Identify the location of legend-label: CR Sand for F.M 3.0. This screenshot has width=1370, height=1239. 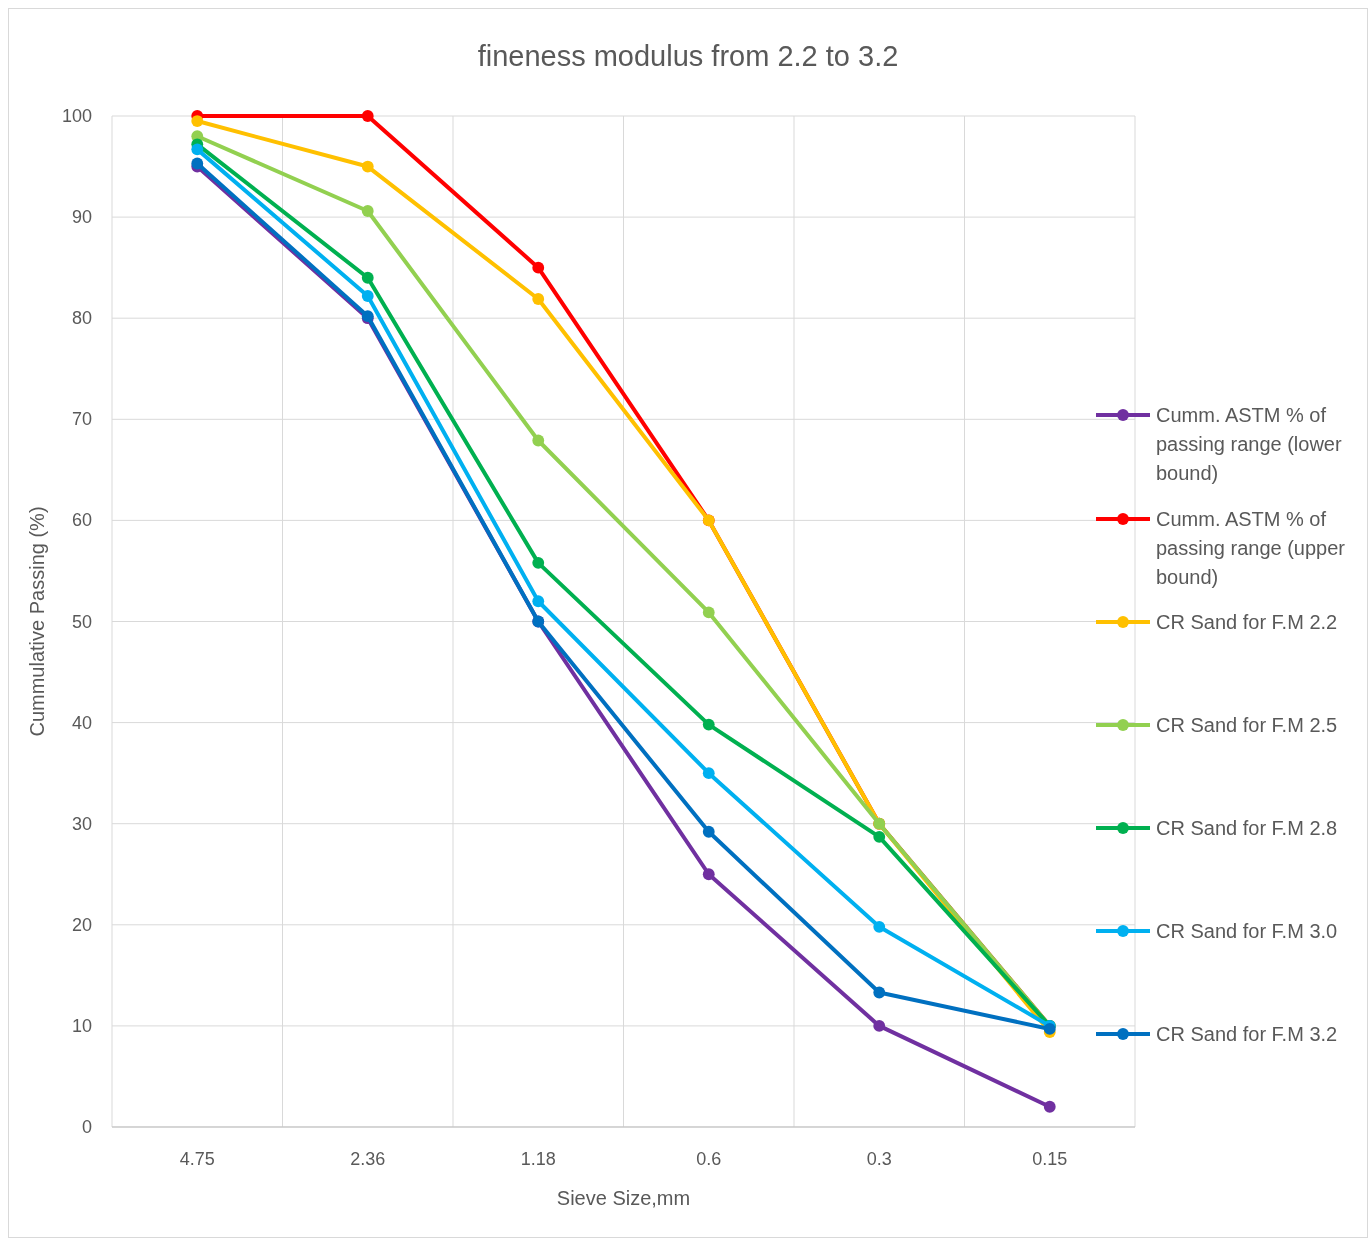
(1247, 931).